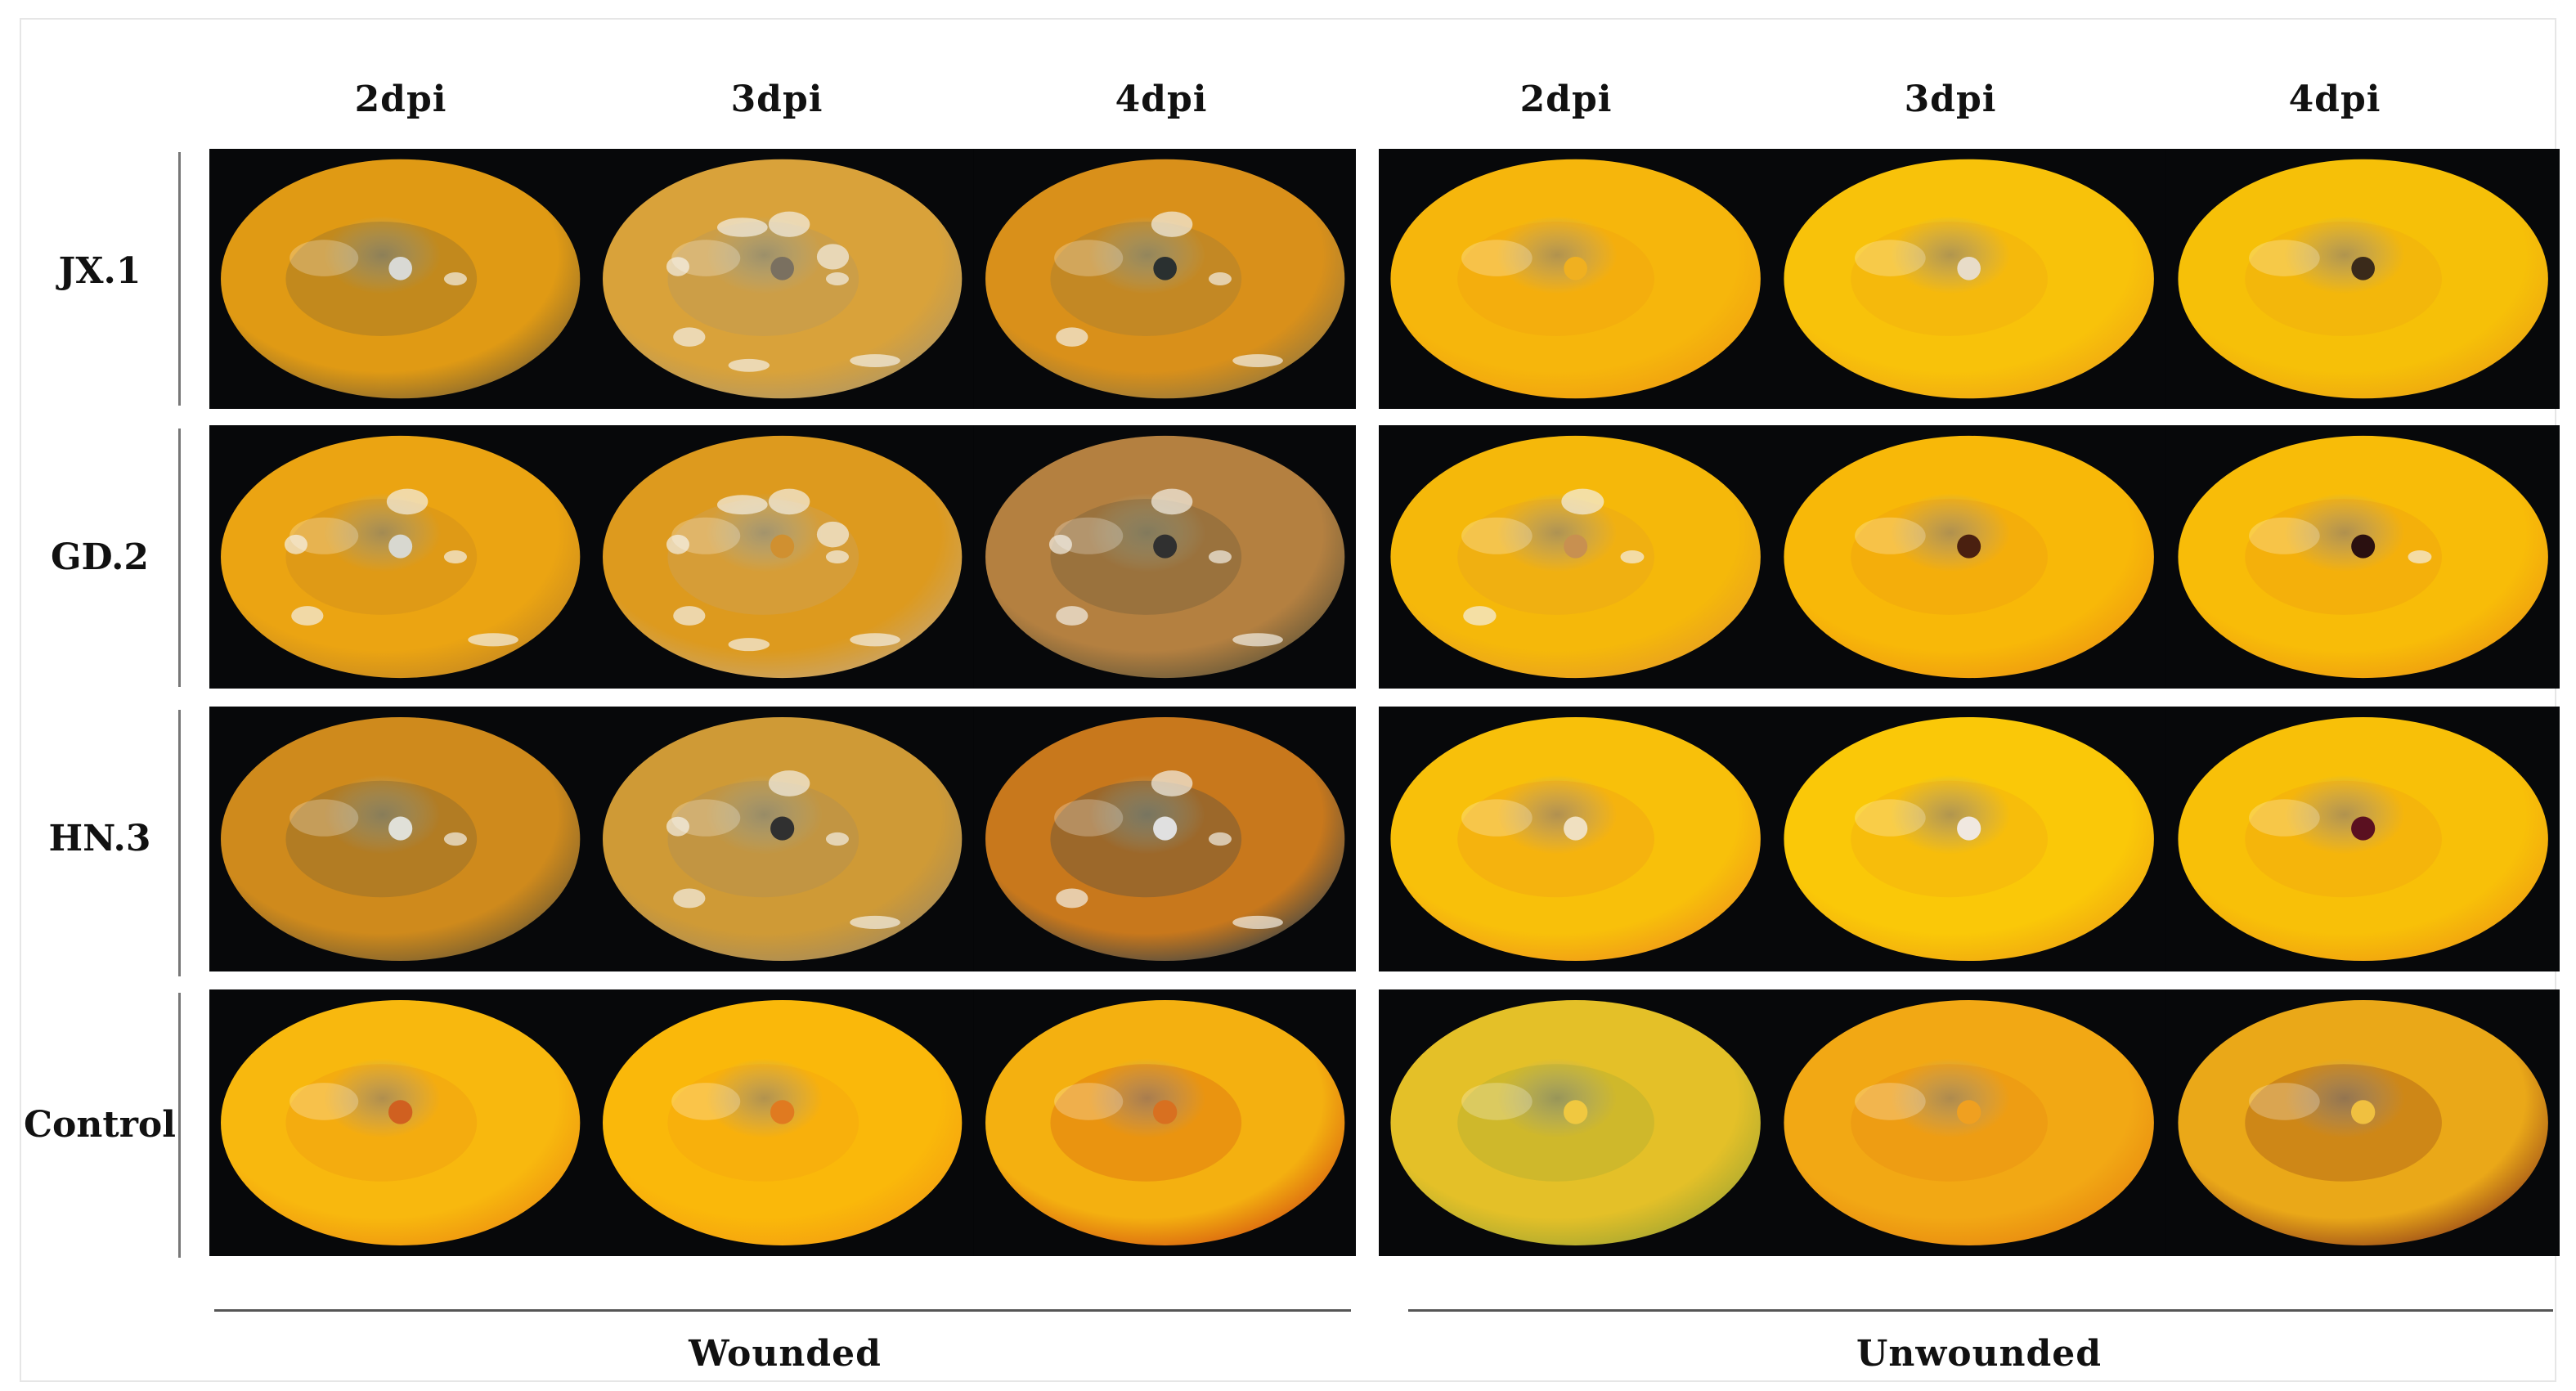 The image size is (2576, 1391). Describe the element at coordinates (777, 99) in the screenshot. I see `col-label-wounded-3dpi: 3dpi` at that location.